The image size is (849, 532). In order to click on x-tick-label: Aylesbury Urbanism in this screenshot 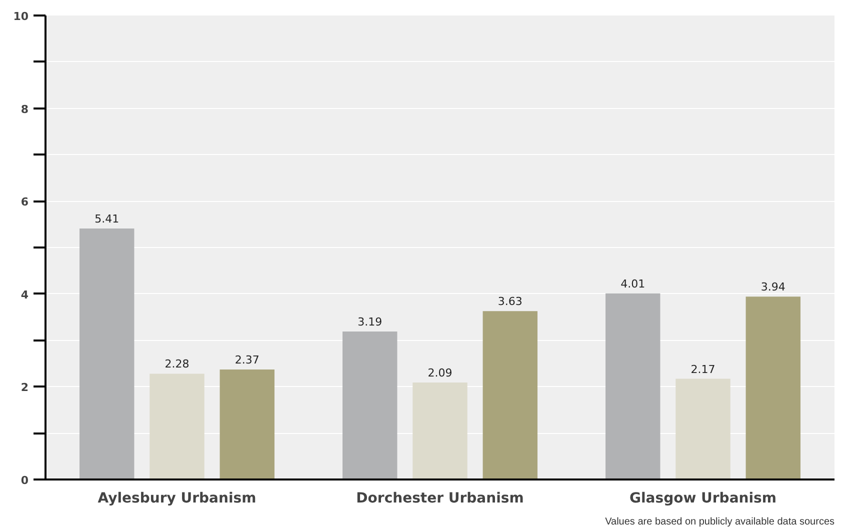, I will do `click(177, 498)`.